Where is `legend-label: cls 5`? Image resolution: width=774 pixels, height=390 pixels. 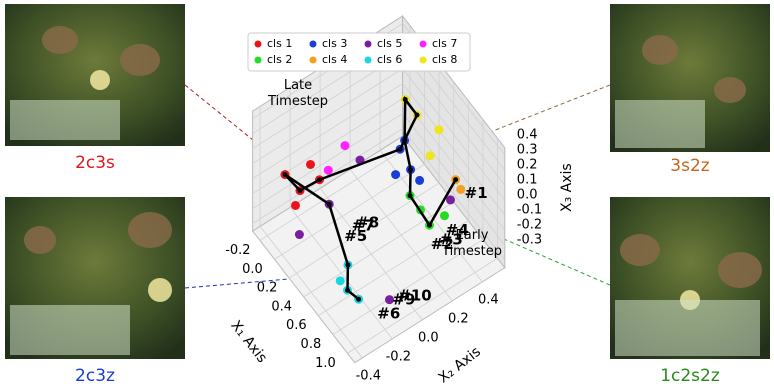 legend-label: cls 5 is located at coordinates (389, 43).